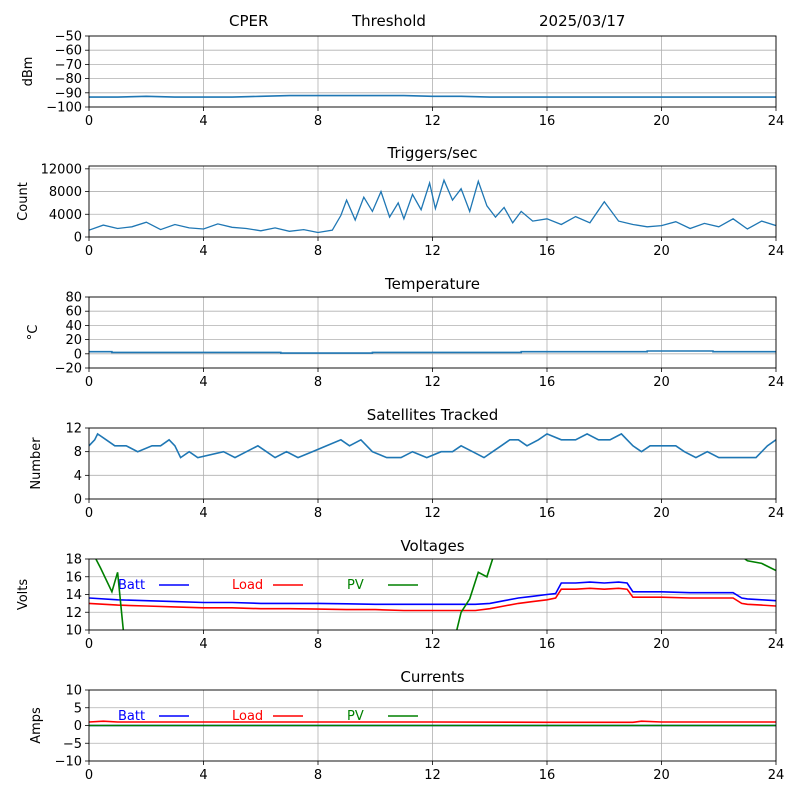  What do you see at coordinates (73, 340) in the screenshot?
I see `y-tick-label: 20` at bounding box center [73, 340].